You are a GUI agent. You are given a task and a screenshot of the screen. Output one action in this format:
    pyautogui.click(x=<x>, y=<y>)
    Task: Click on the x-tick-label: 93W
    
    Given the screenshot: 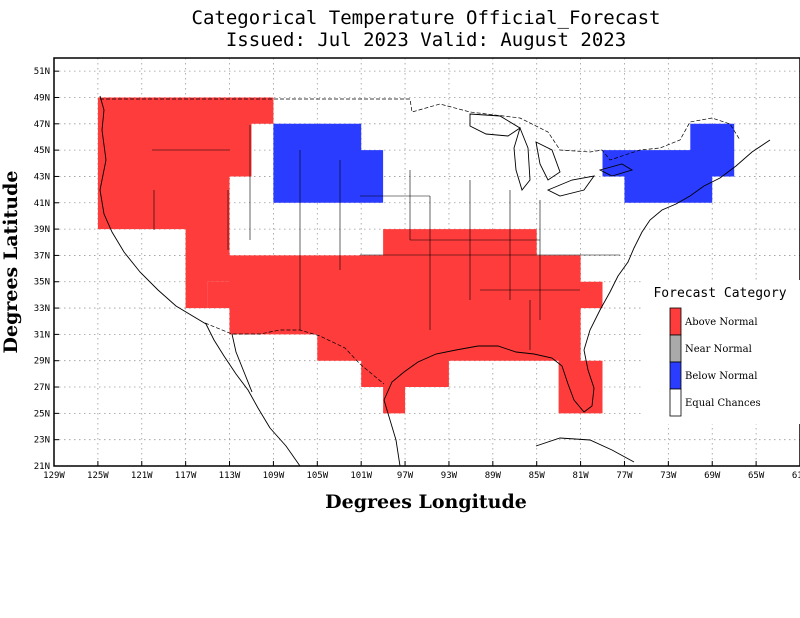 What is the action you would take?
    pyautogui.click(x=449, y=476)
    